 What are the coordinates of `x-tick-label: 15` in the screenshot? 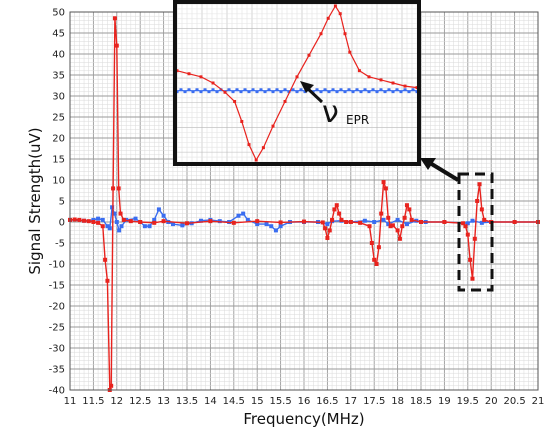 It's located at (257, 401).